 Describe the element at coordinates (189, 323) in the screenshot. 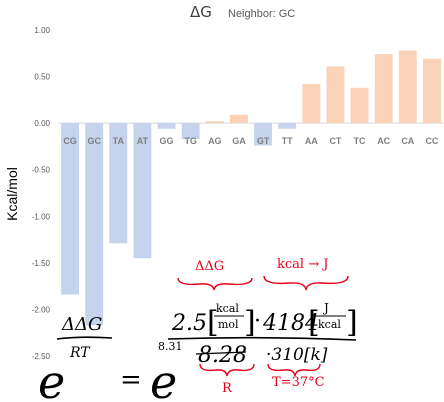

I see `numerator-value: 2.5` at that location.